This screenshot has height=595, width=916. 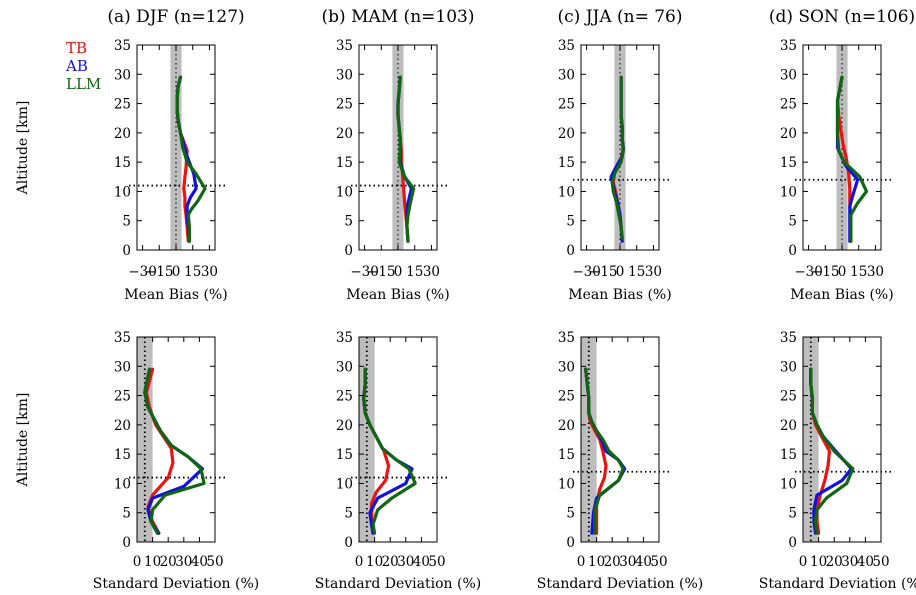 I want to click on panel-title: (b) MAM (n=103), so click(x=398, y=17).